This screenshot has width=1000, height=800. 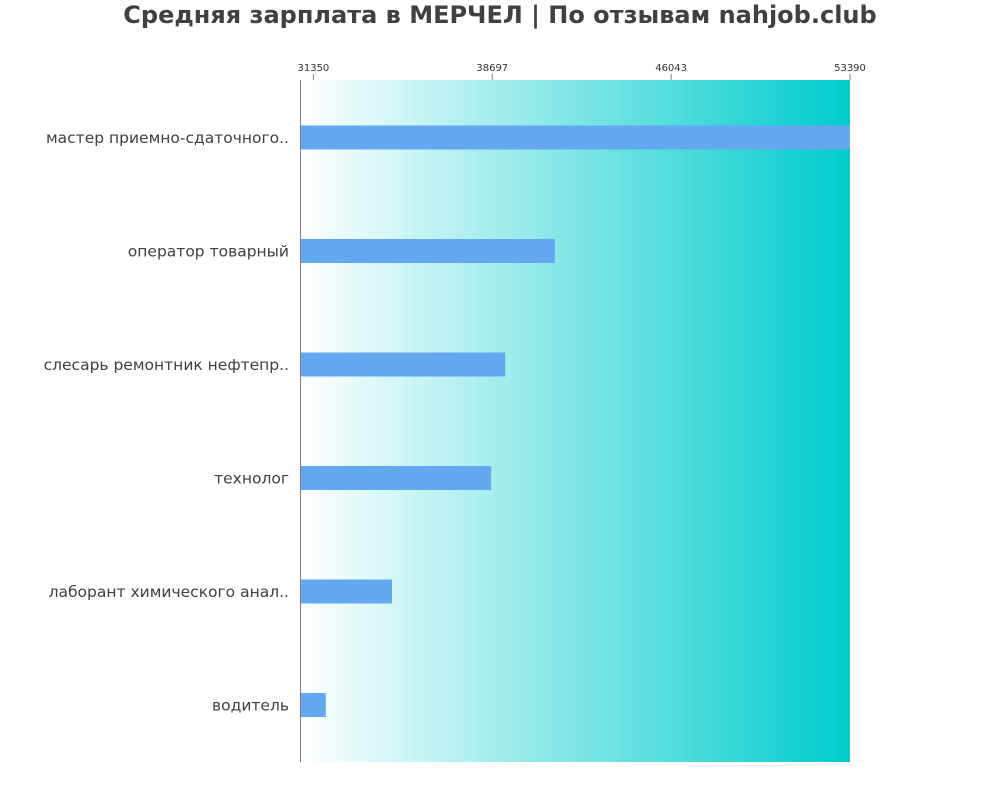 I want to click on category-label: оператор товарный, so click(x=208, y=252).